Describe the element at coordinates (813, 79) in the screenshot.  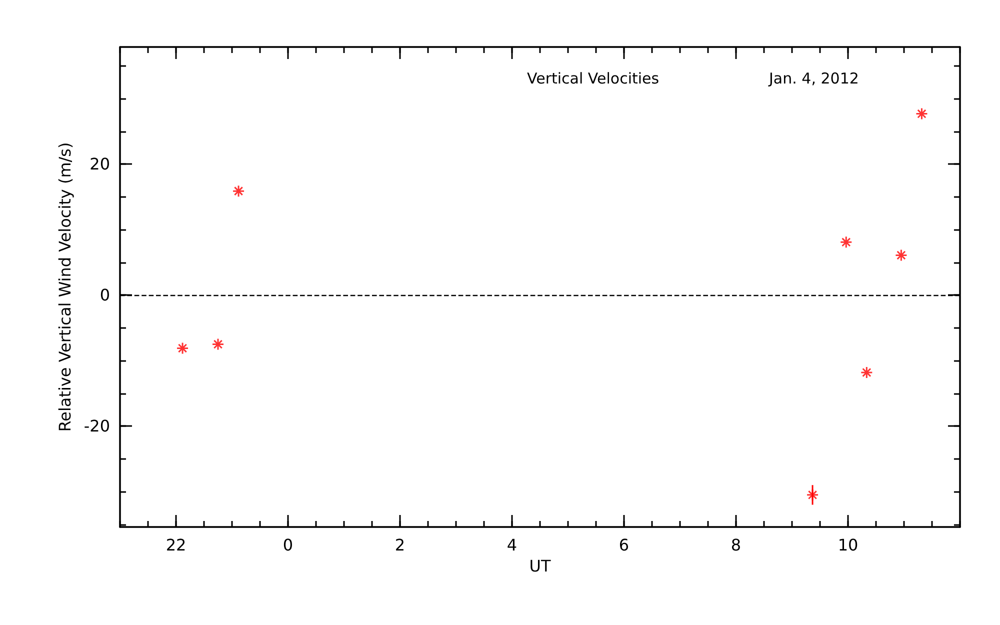
I see `text: Jan. 4, 2012` at that location.